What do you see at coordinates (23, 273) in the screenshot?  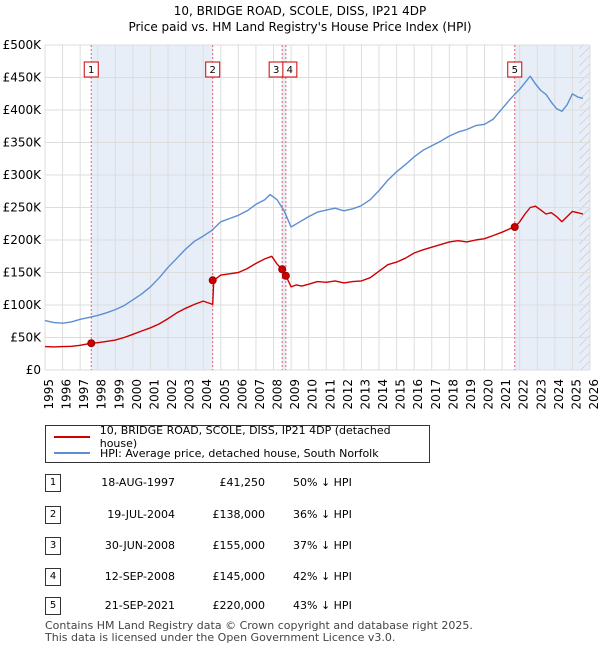 I see `y-tick-label: £150K` at bounding box center [23, 273].